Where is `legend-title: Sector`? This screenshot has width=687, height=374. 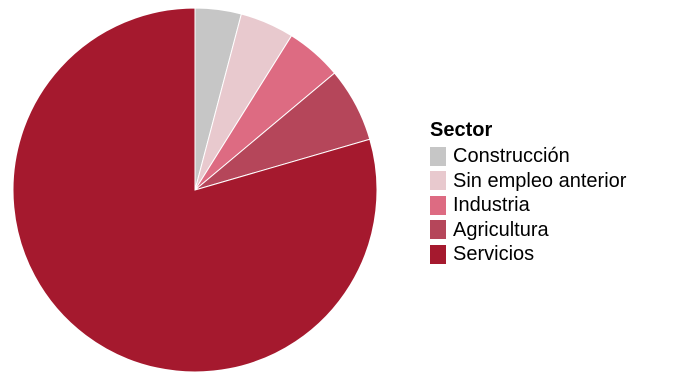
legend-title: Sector is located at coordinates (461, 130).